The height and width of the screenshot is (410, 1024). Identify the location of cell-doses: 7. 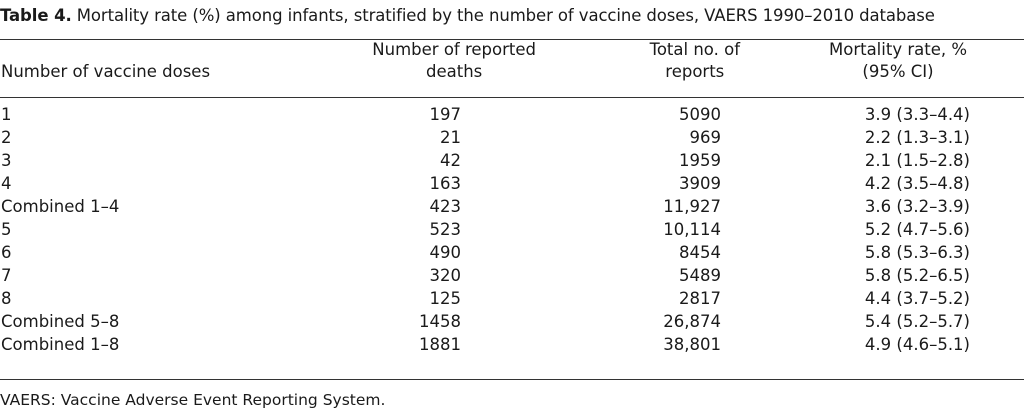
(6, 275).